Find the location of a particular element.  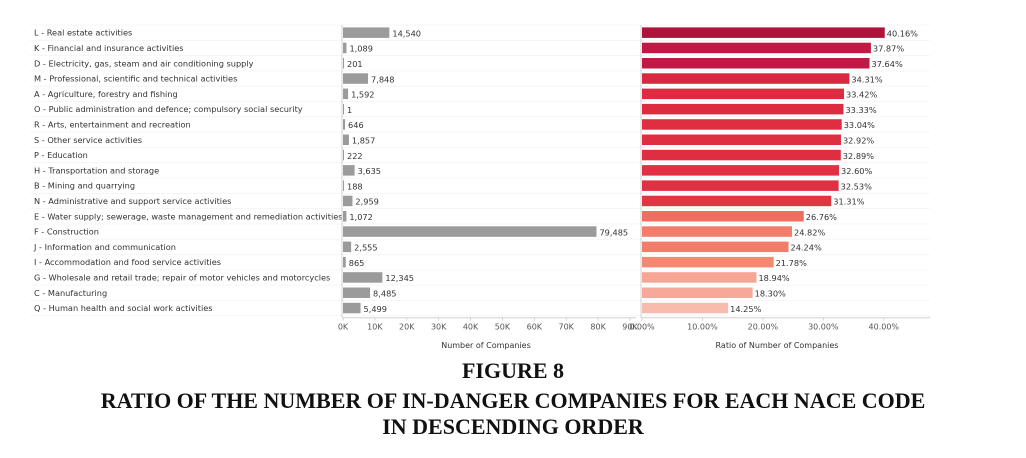

count-tick-label: 80K is located at coordinates (598, 327).